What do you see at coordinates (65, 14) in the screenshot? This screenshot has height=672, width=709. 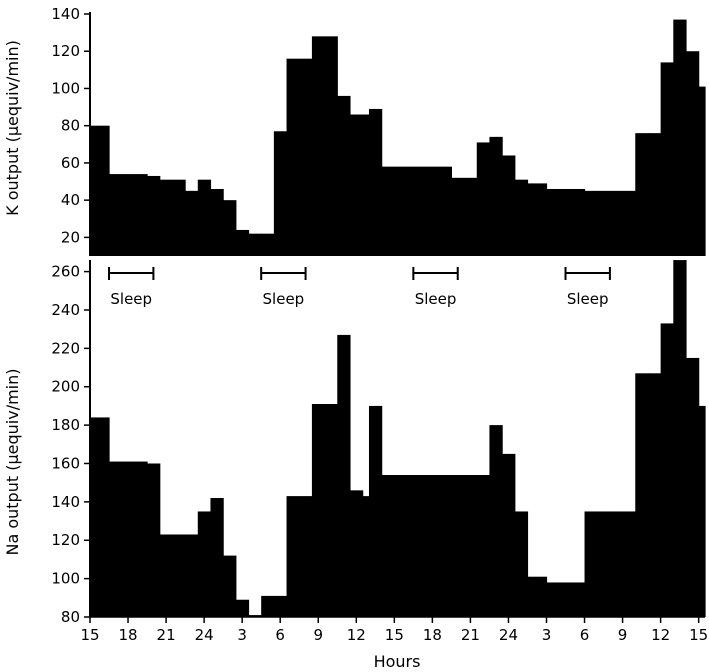 I see `k-output-y-tick-label: 140` at bounding box center [65, 14].